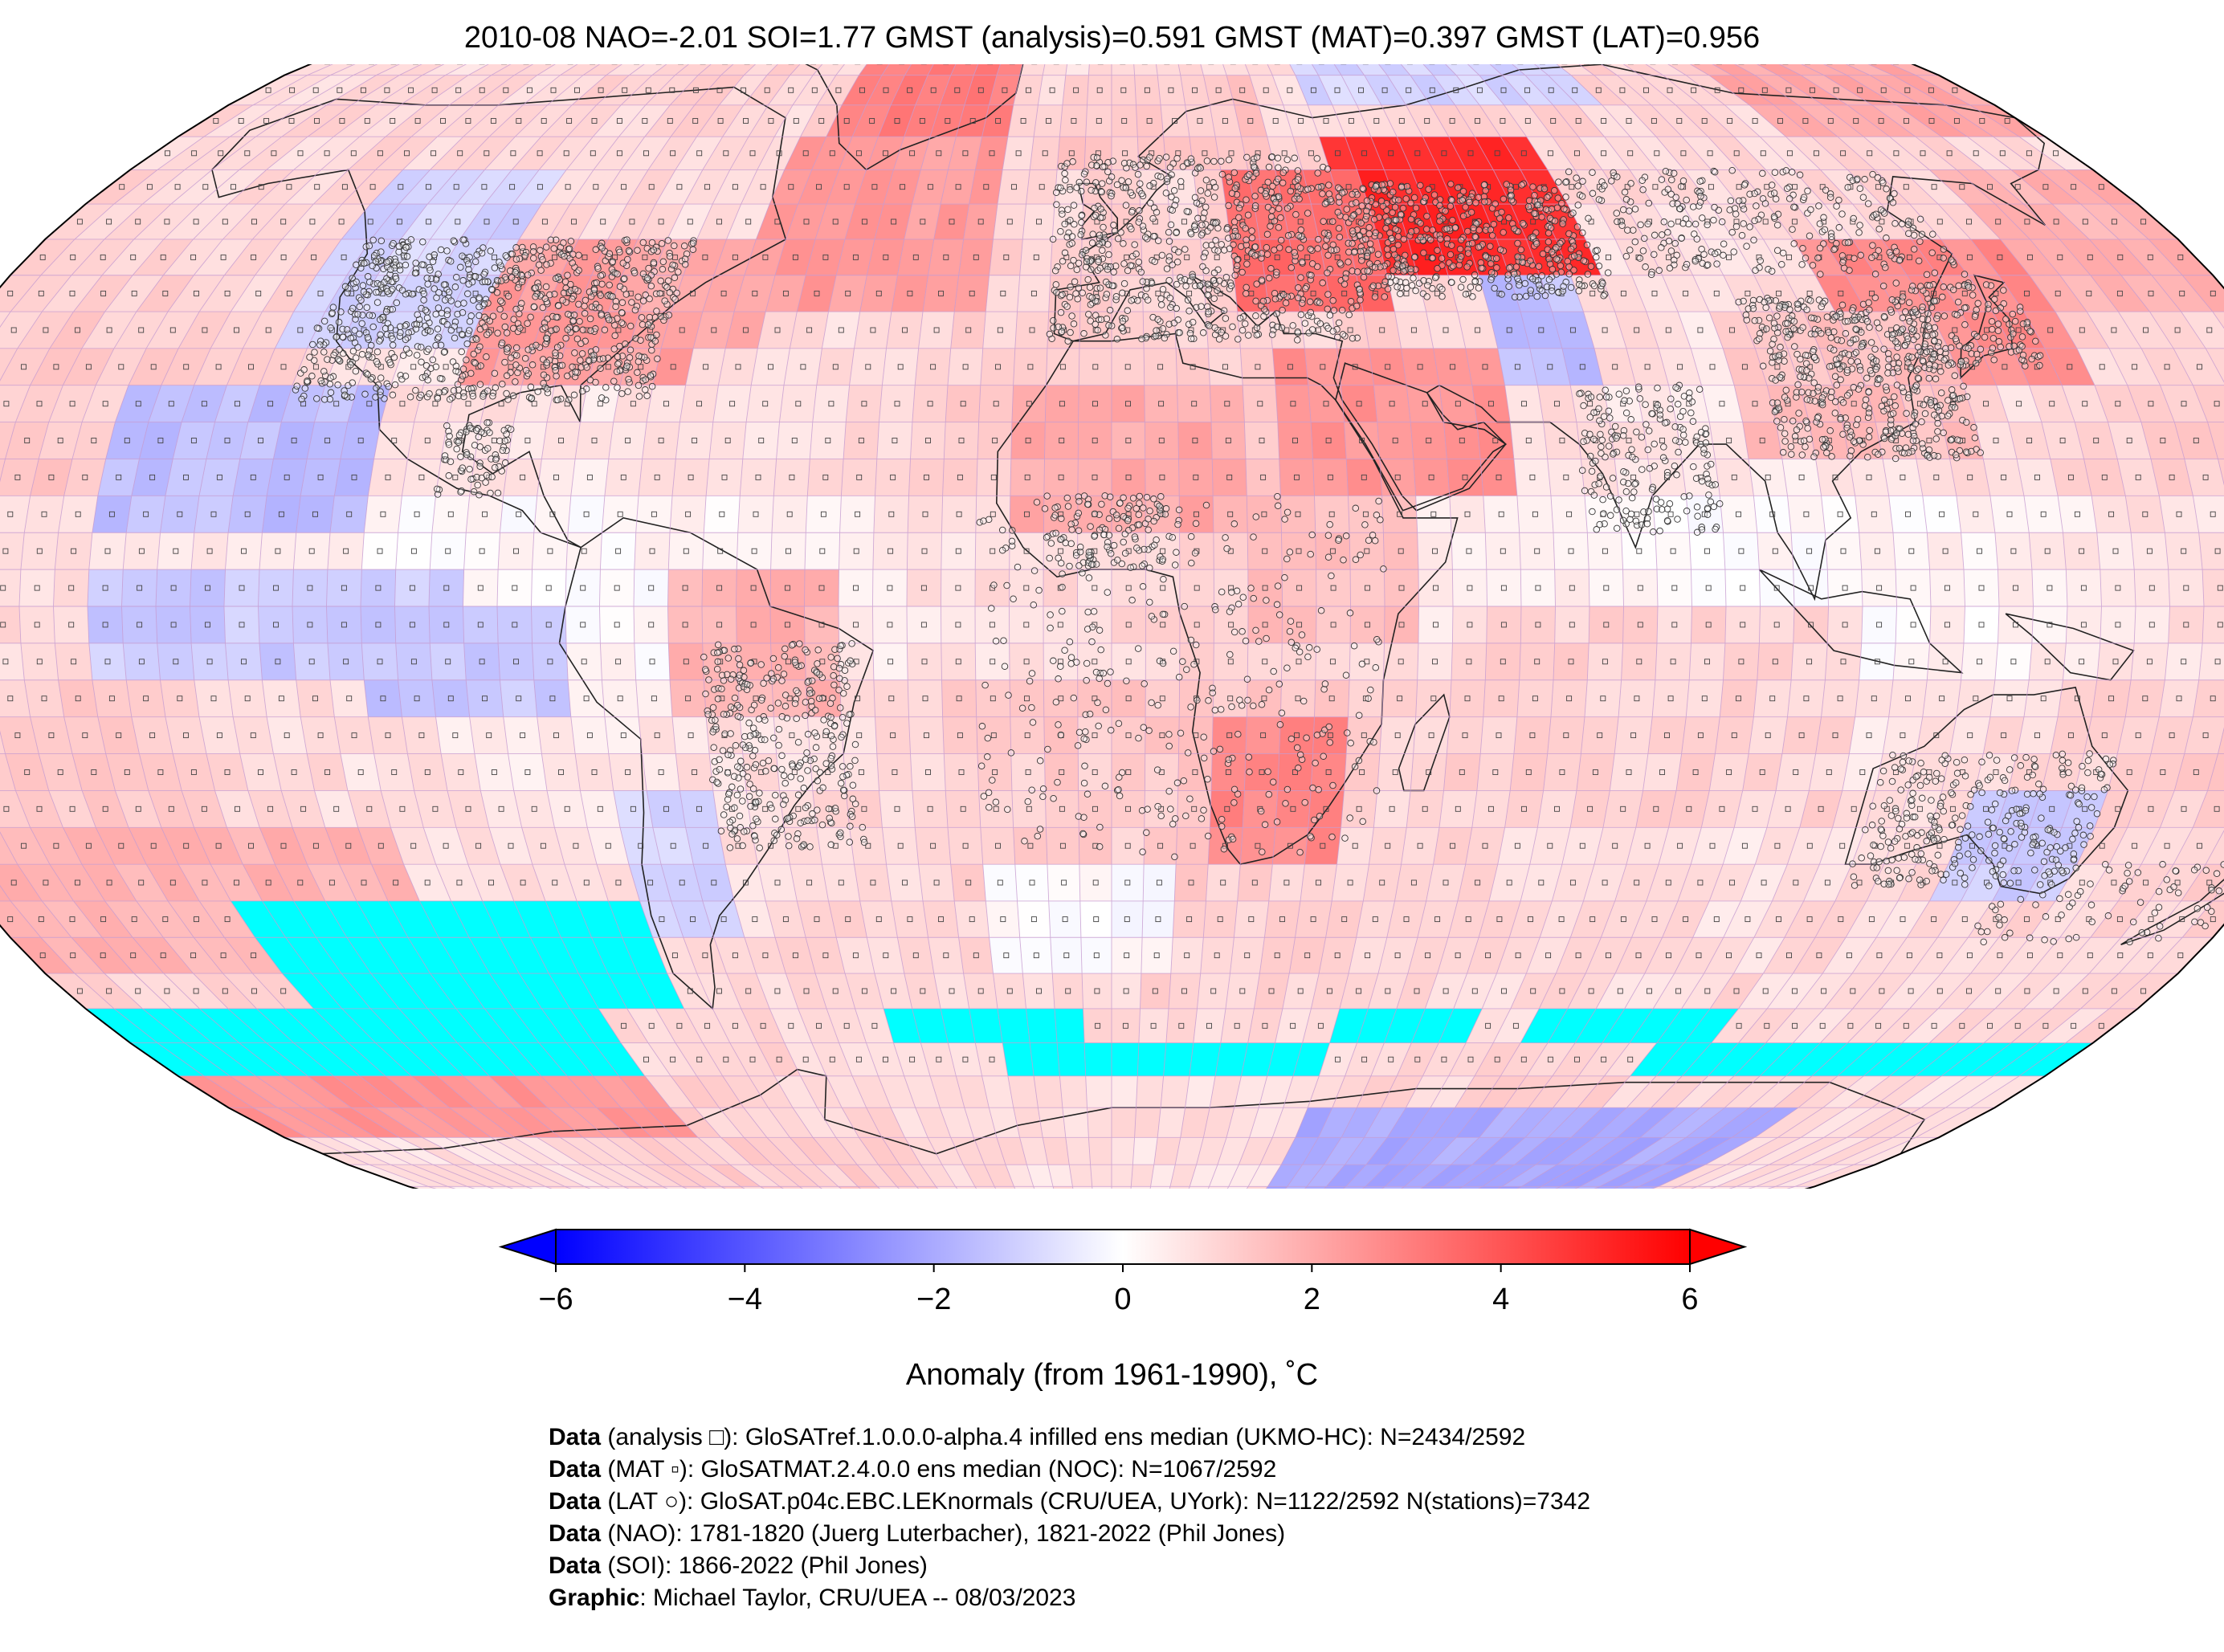 The image size is (2224, 1652). Describe the element at coordinates (1549, 333) in the screenshot. I see `eurasia-coastline` at that location.